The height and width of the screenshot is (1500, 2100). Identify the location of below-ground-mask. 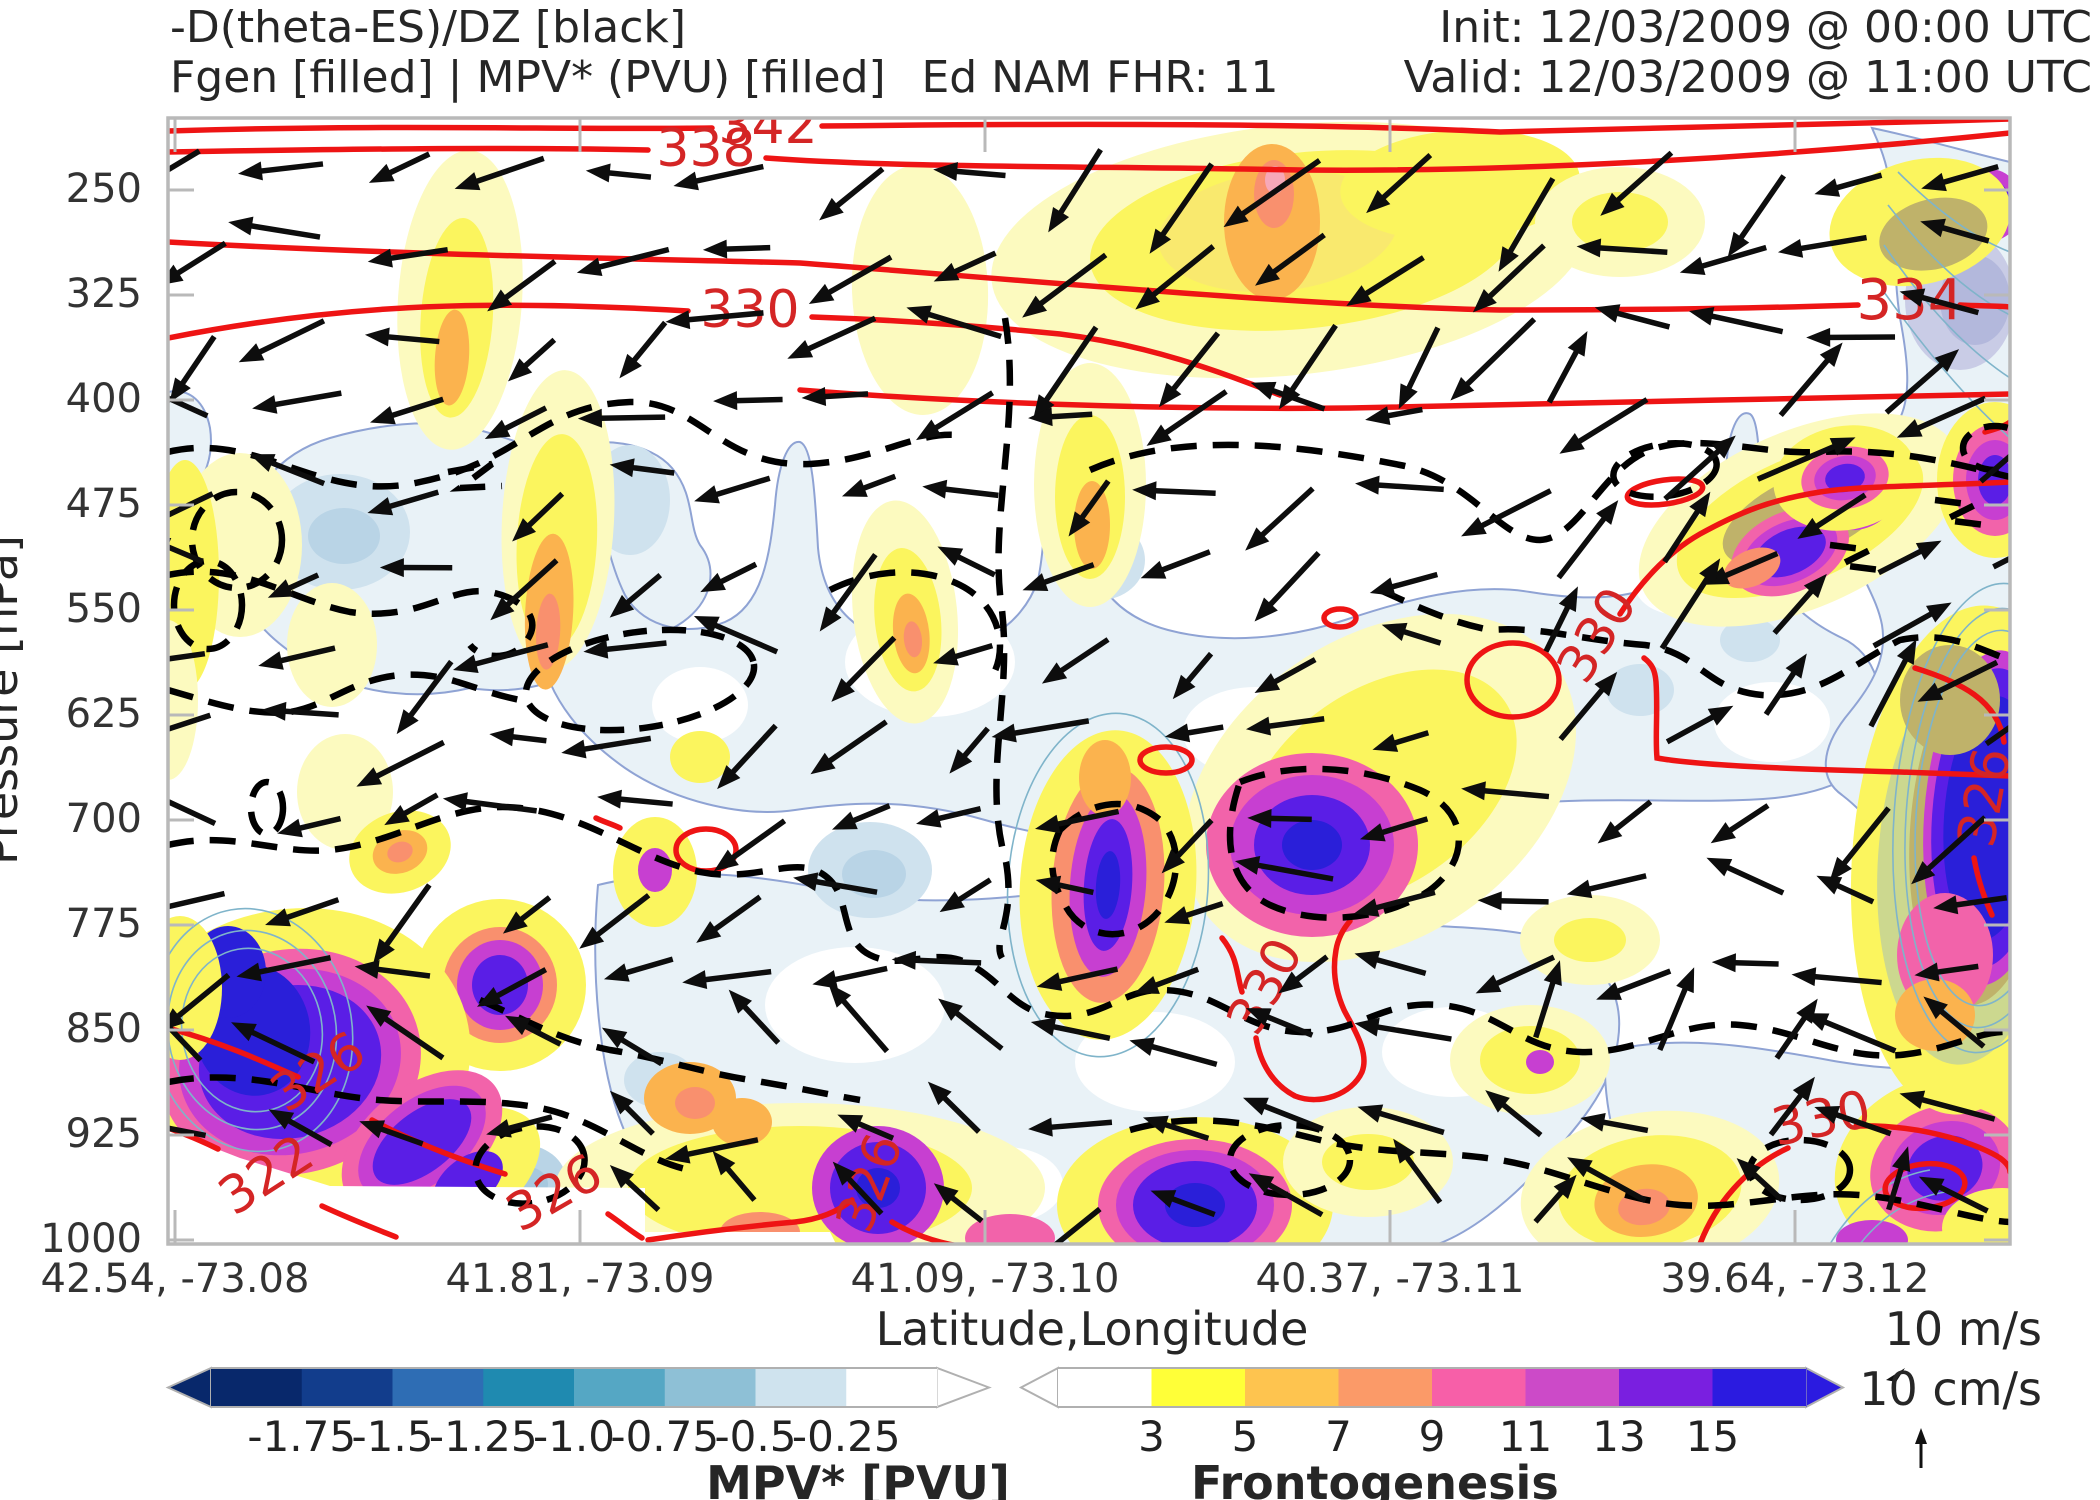
(502, 1187).